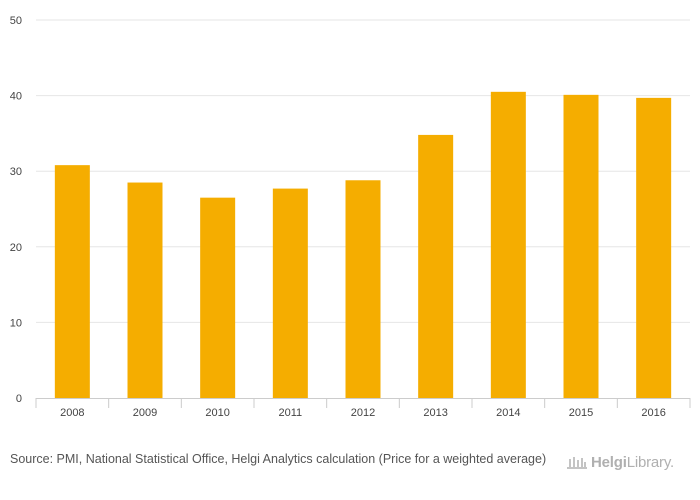 Image resolution: width=700 pixels, height=500 pixels. What do you see at coordinates (508, 413) in the screenshot?
I see `x-tick-label: 2014` at bounding box center [508, 413].